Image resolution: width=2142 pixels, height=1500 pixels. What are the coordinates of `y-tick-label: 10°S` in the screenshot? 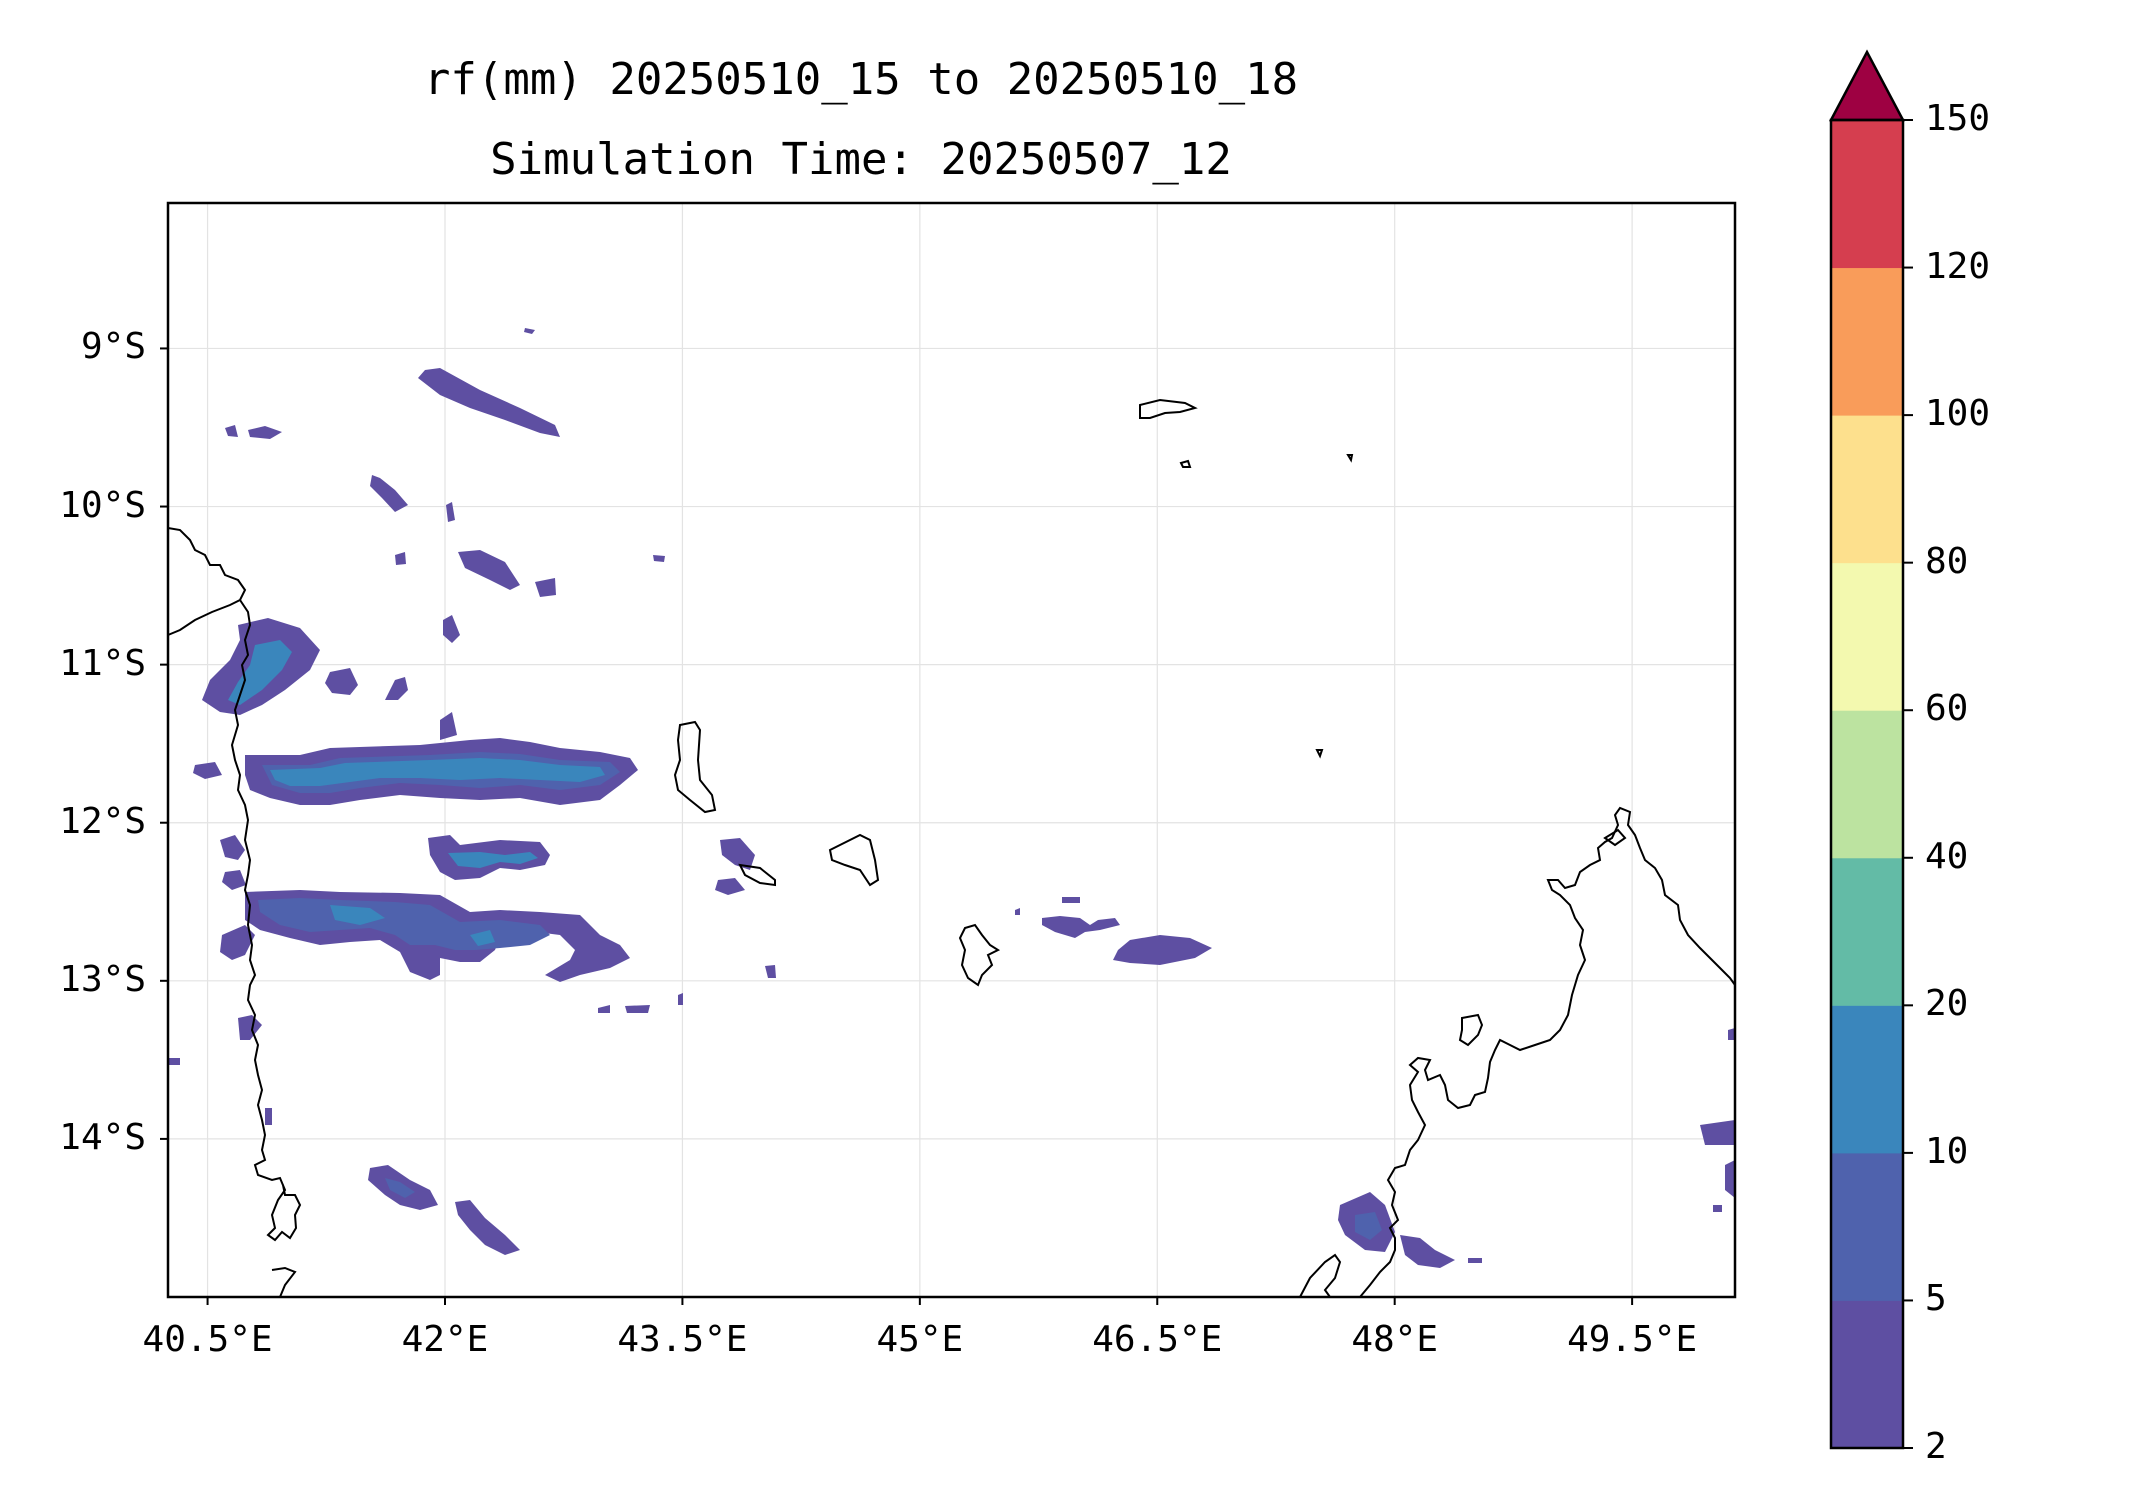 It's located at (102, 505).